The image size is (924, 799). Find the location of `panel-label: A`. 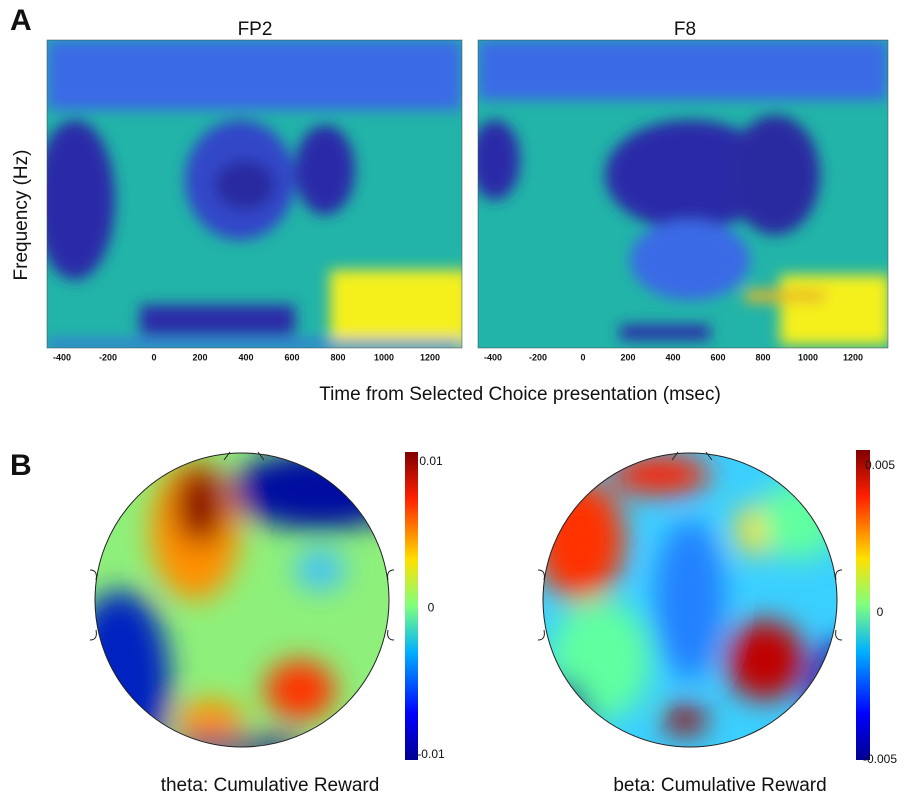

panel-label: A is located at coordinates (21, 20).